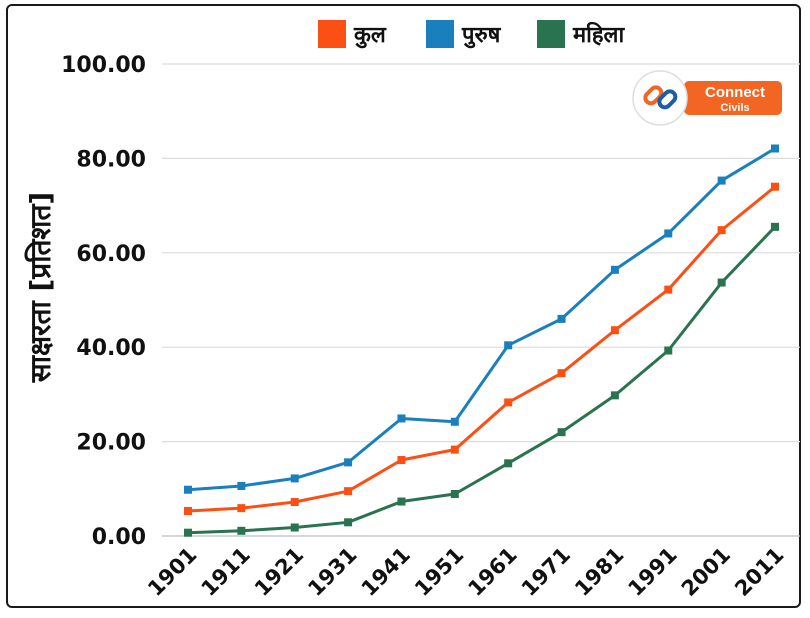 Image resolution: width=810 pixels, height=618 pixels. I want to click on x-tick-label: 2001, so click(706, 572).